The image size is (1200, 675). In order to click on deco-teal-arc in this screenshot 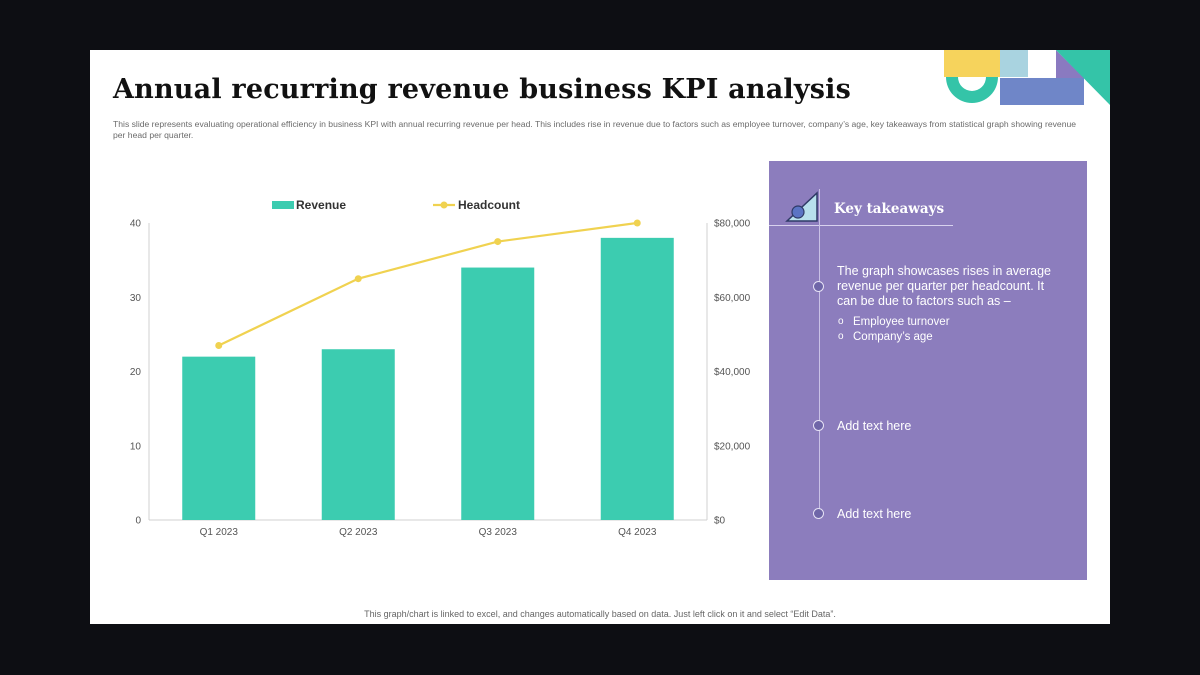, I will do `click(972, 90)`.